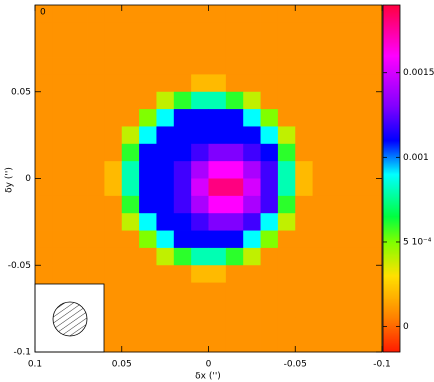 The height and width of the screenshot is (382, 434). What do you see at coordinates (416, 158) in the screenshot?
I see `colorbar-tick-label: 0.001` at bounding box center [416, 158].